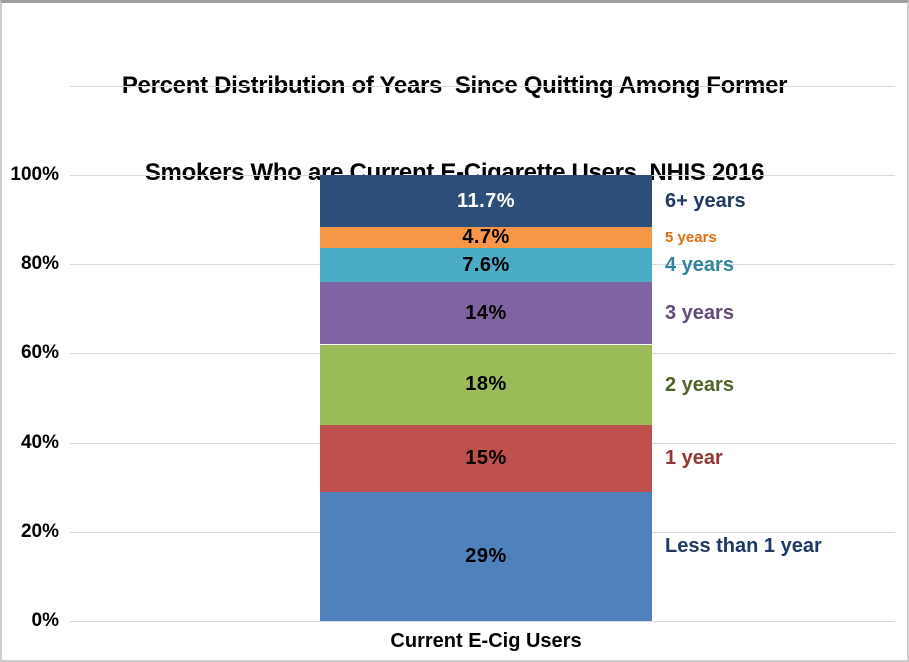 Image resolution: width=909 pixels, height=662 pixels. I want to click on segment-value-1-year: 15%, so click(486, 457).